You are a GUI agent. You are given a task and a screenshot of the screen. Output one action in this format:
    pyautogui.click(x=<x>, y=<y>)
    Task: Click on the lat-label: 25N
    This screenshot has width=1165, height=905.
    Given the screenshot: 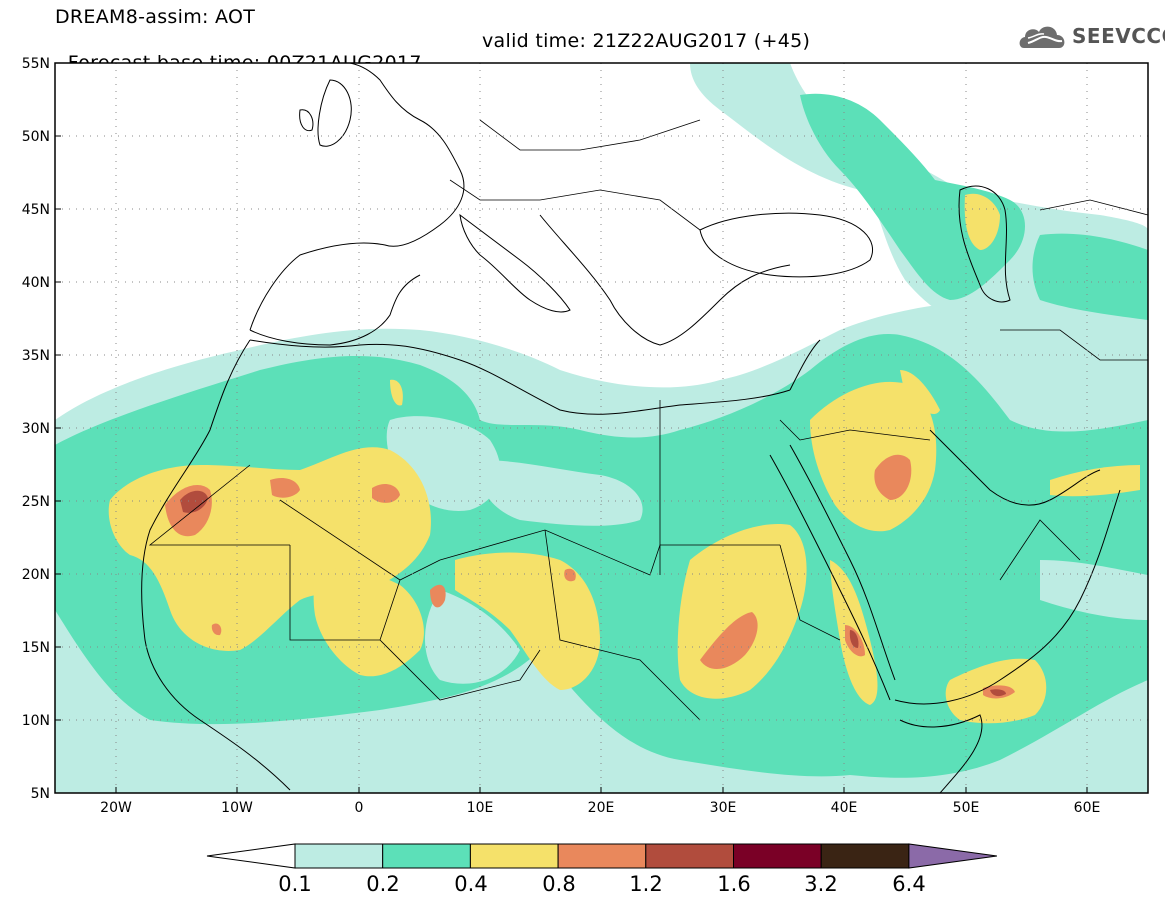 What is the action you would take?
    pyautogui.click(x=36, y=502)
    